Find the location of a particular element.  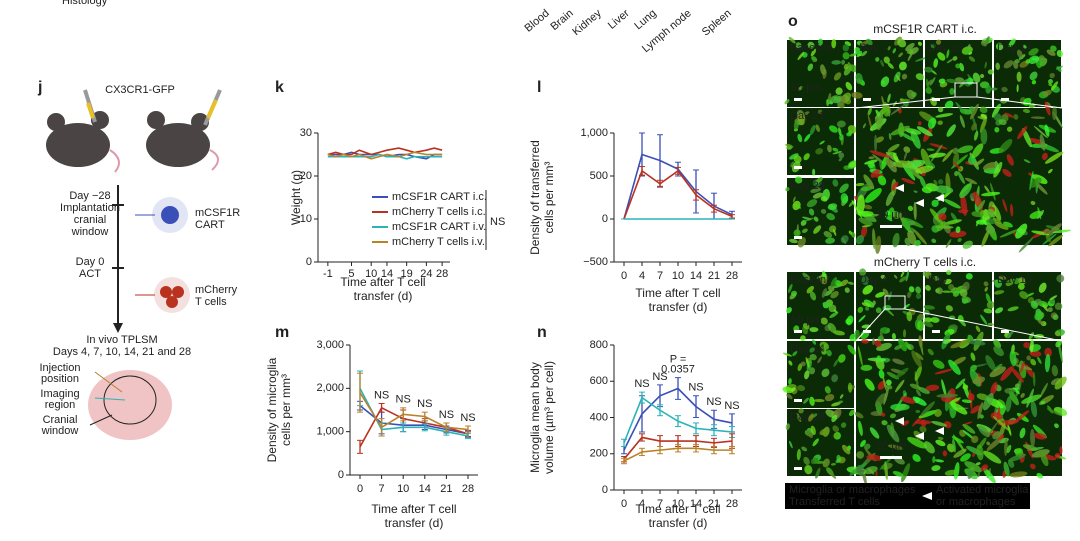

scale-label: 50 µm is located at coordinates (806, 320).